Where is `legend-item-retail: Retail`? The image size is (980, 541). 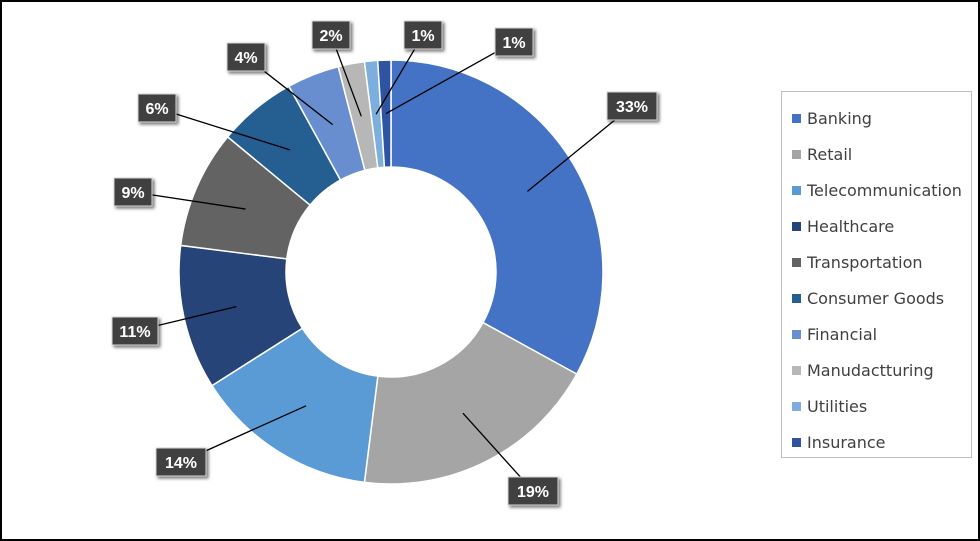
legend-item-retail: Retail is located at coordinates (881, 154).